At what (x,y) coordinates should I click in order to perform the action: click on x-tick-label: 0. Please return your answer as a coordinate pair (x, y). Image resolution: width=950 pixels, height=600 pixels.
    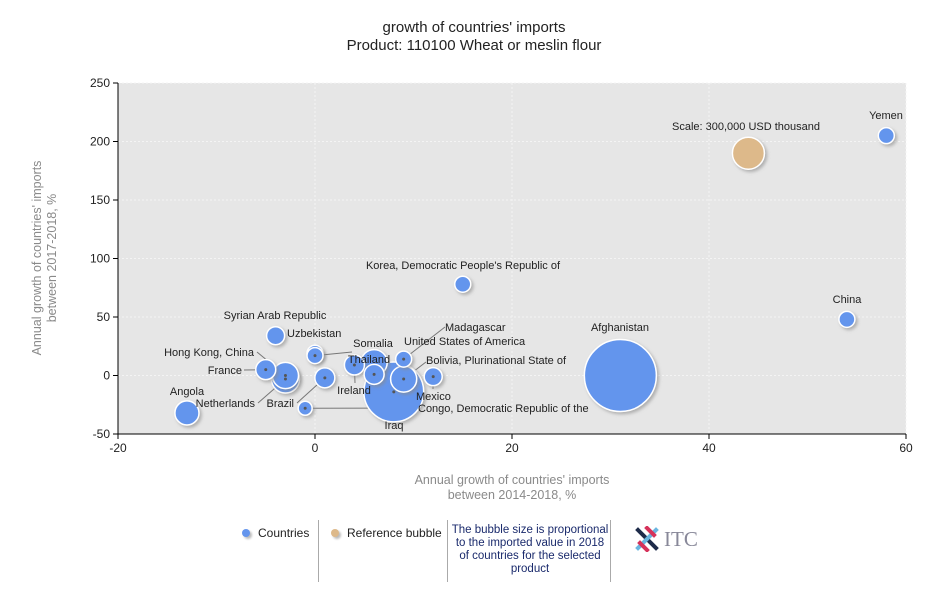
    Looking at the image, I should click on (315, 448).